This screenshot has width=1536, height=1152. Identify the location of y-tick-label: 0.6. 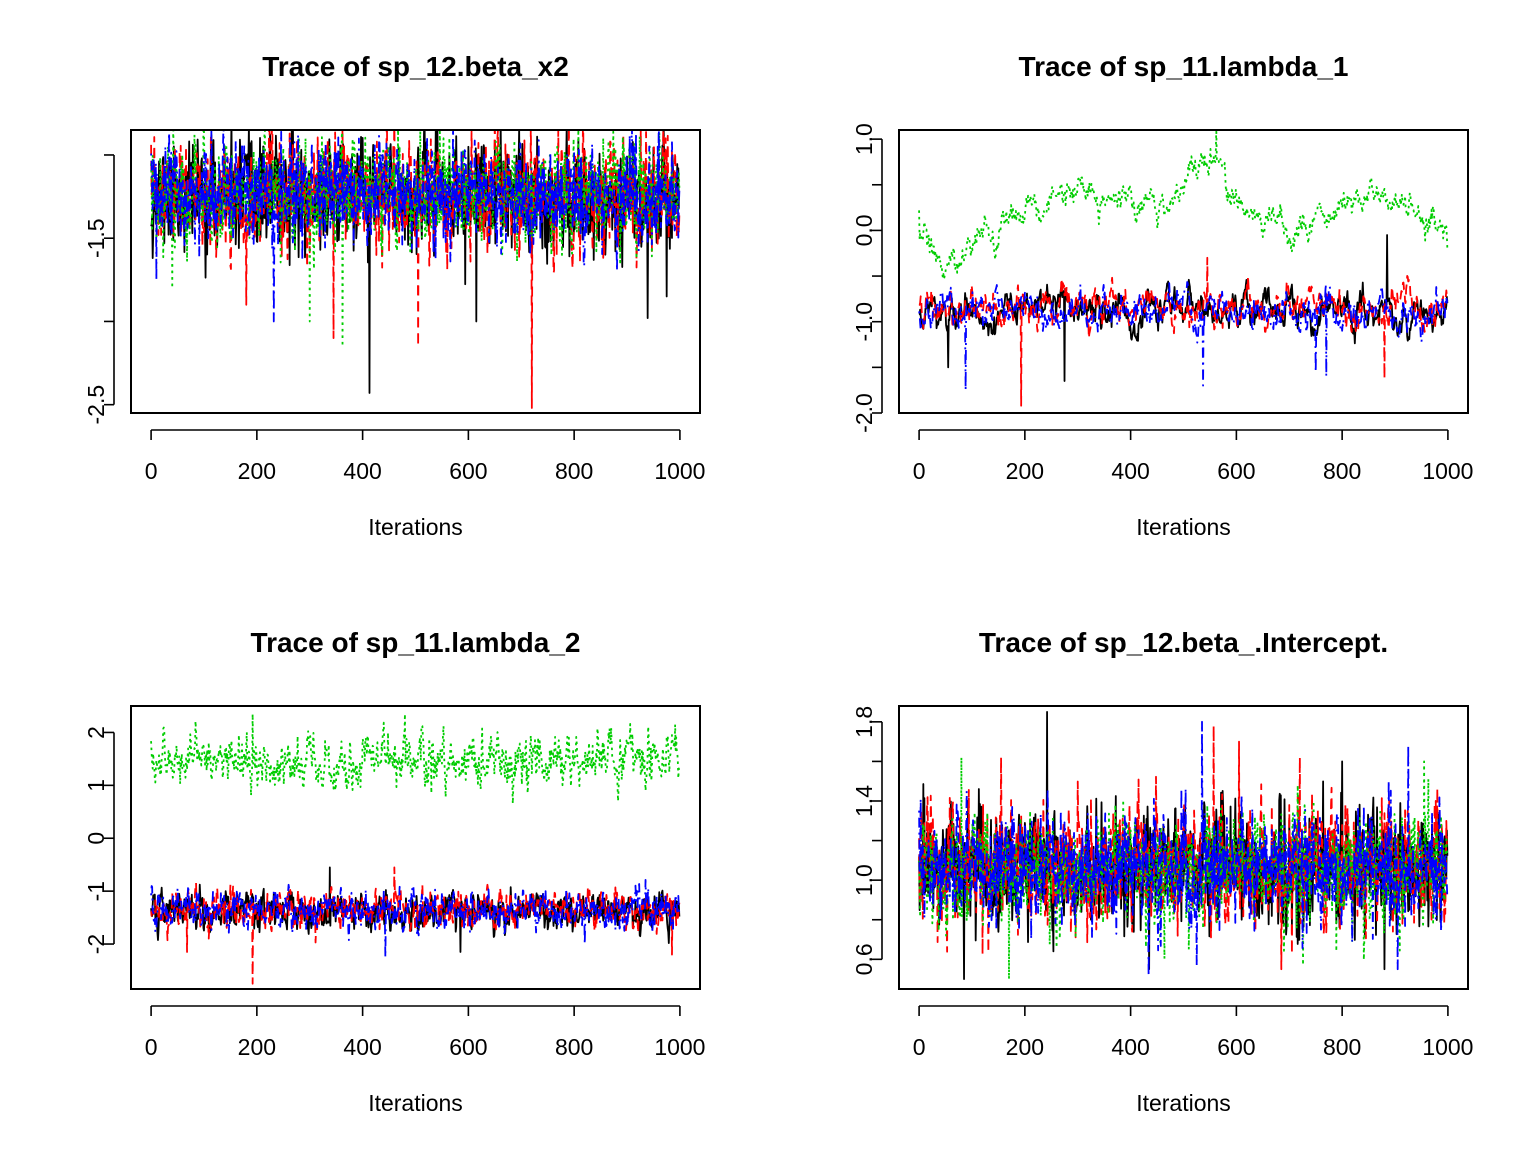
(864, 959).